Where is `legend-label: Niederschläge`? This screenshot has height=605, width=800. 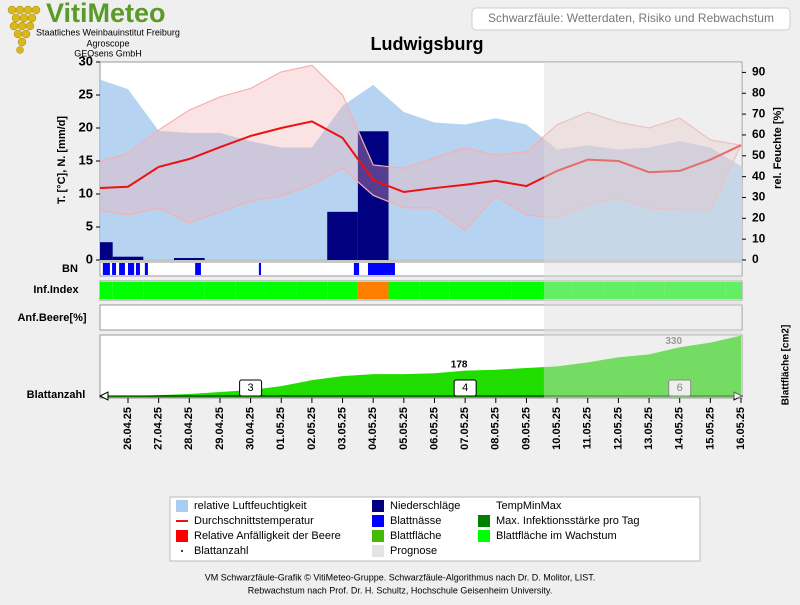
legend-label: Niederschläge is located at coordinates (425, 506).